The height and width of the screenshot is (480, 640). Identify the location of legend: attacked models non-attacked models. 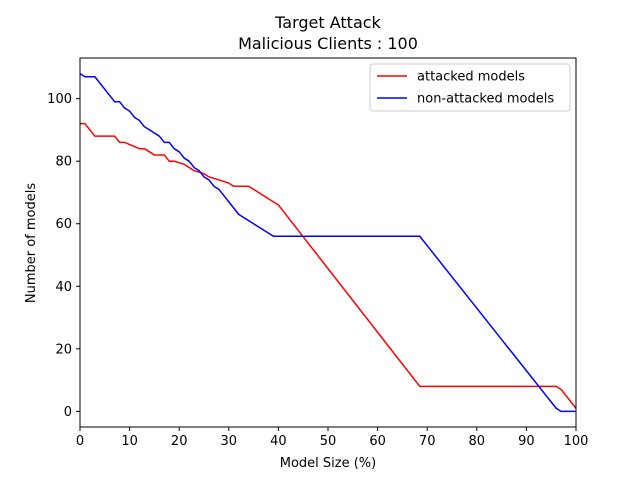
(470, 87).